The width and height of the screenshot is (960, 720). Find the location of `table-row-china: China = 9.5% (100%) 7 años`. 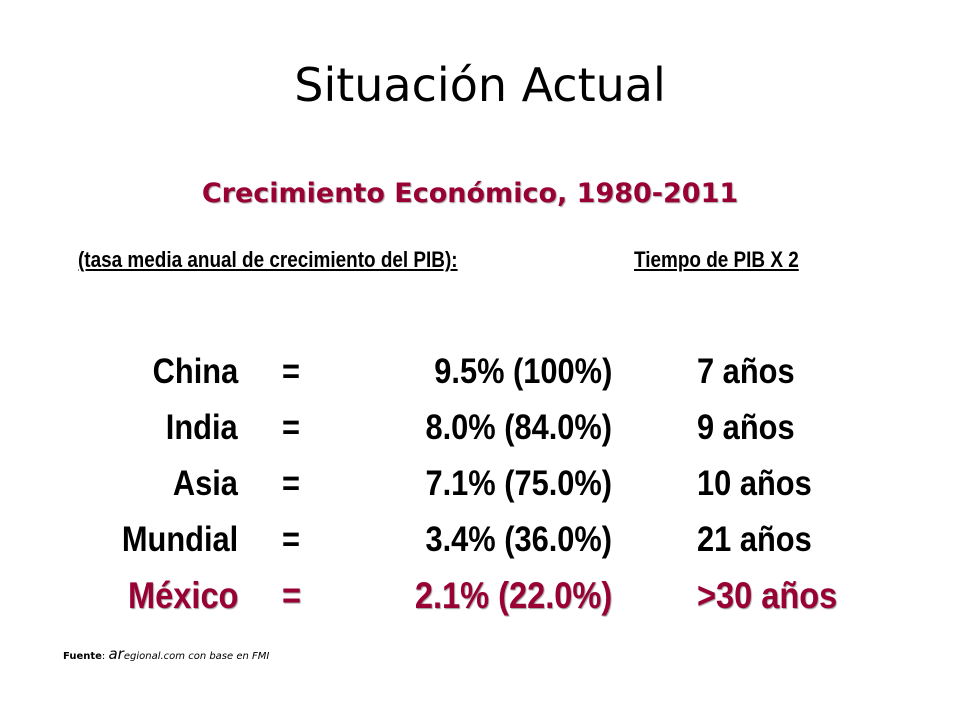

table-row-china: China = 9.5% (100%) 7 años is located at coordinates (480, 376).